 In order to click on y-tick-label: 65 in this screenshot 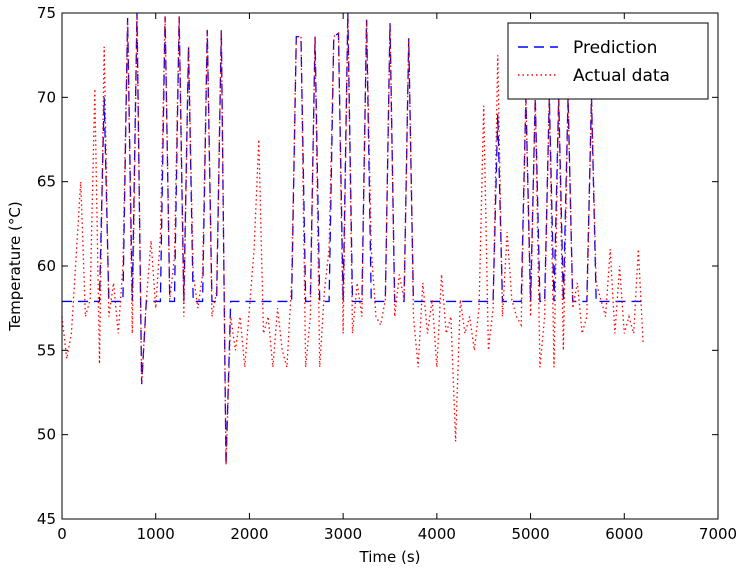, I will do `click(46, 182)`.